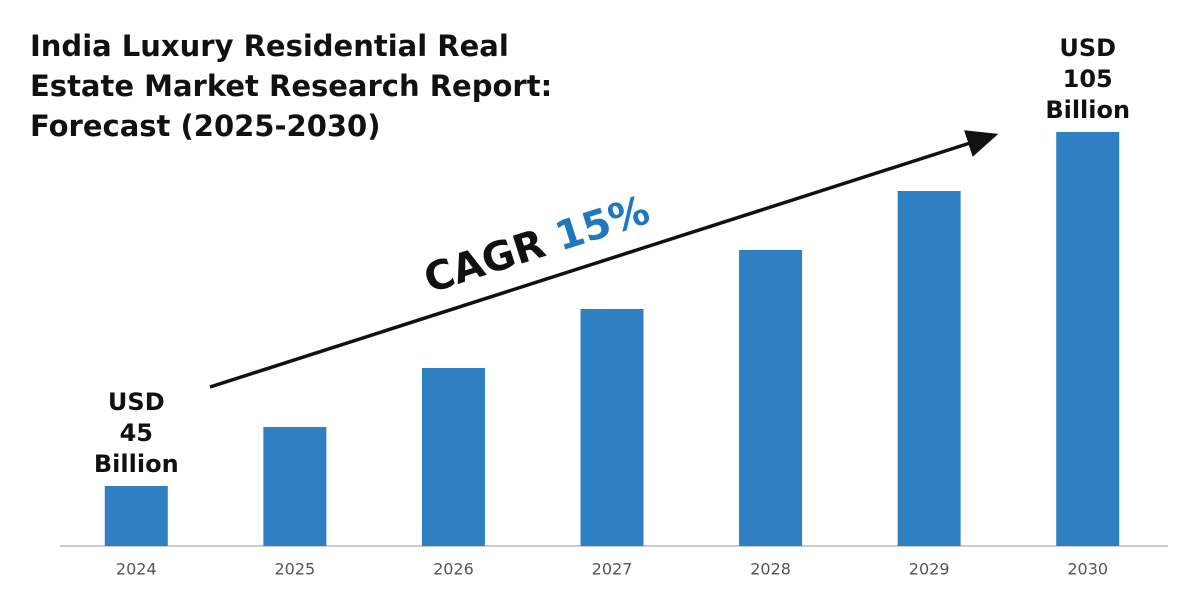  What do you see at coordinates (612, 569) in the screenshot?
I see `x-tick-label: 2027` at bounding box center [612, 569].